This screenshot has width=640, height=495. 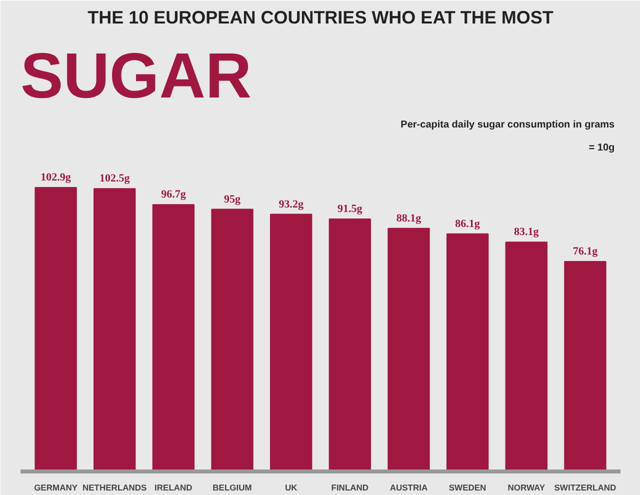 What do you see at coordinates (233, 199) in the screenshot?
I see `data-label: 95g` at bounding box center [233, 199].